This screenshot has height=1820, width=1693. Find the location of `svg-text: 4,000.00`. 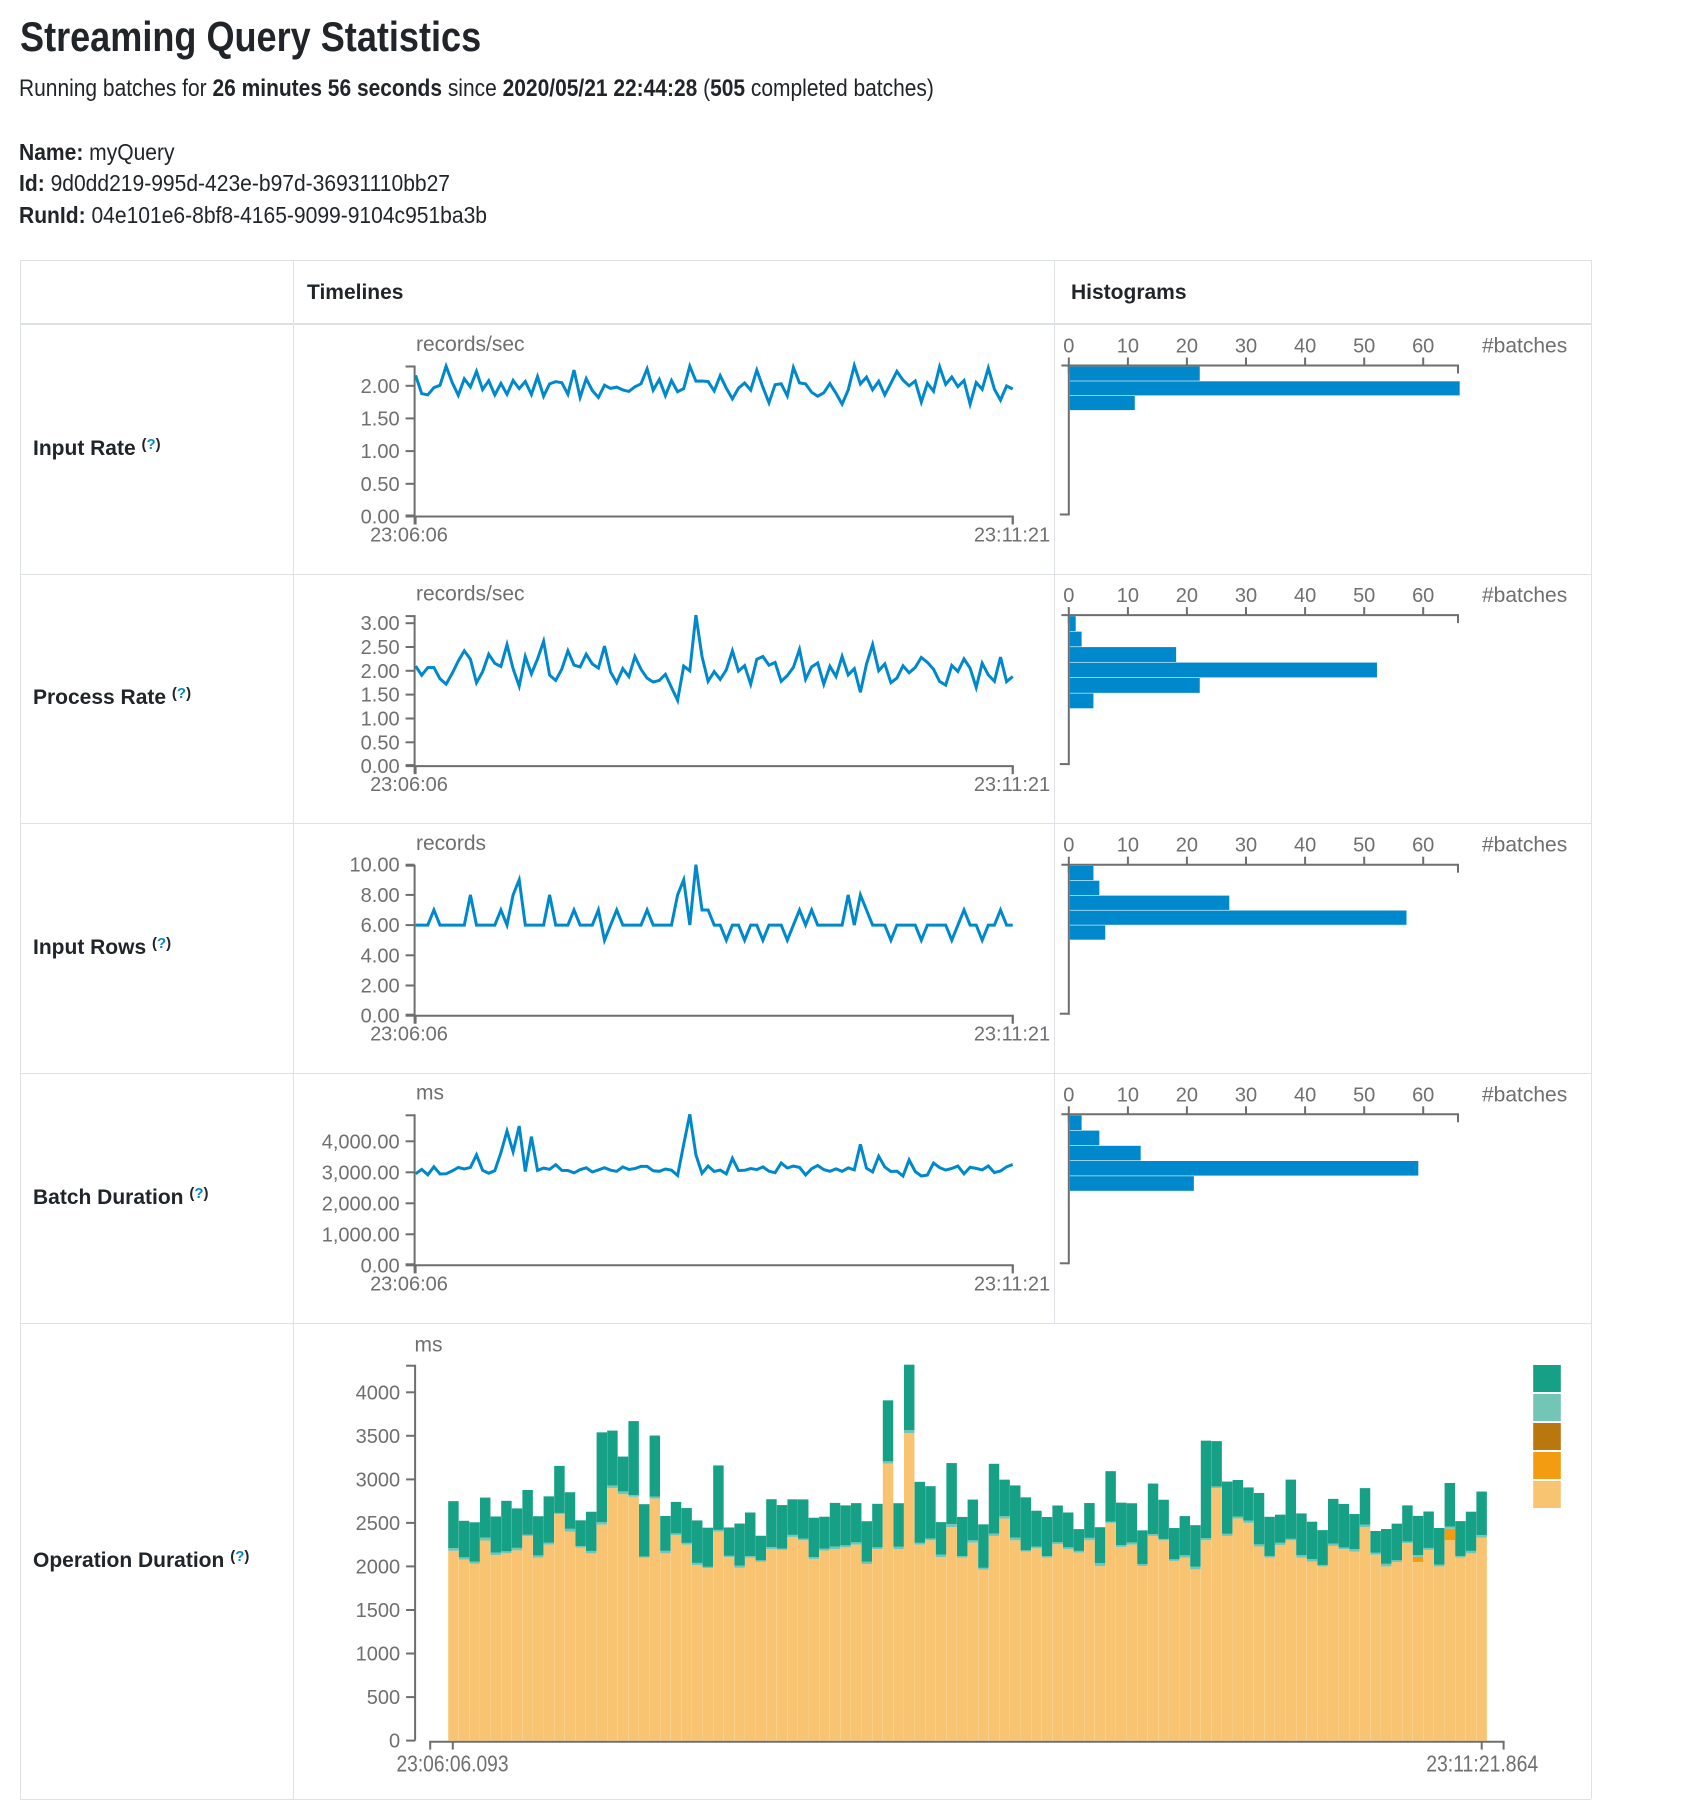

svg-text: 4,000.00 is located at coordinates (361, 1142).